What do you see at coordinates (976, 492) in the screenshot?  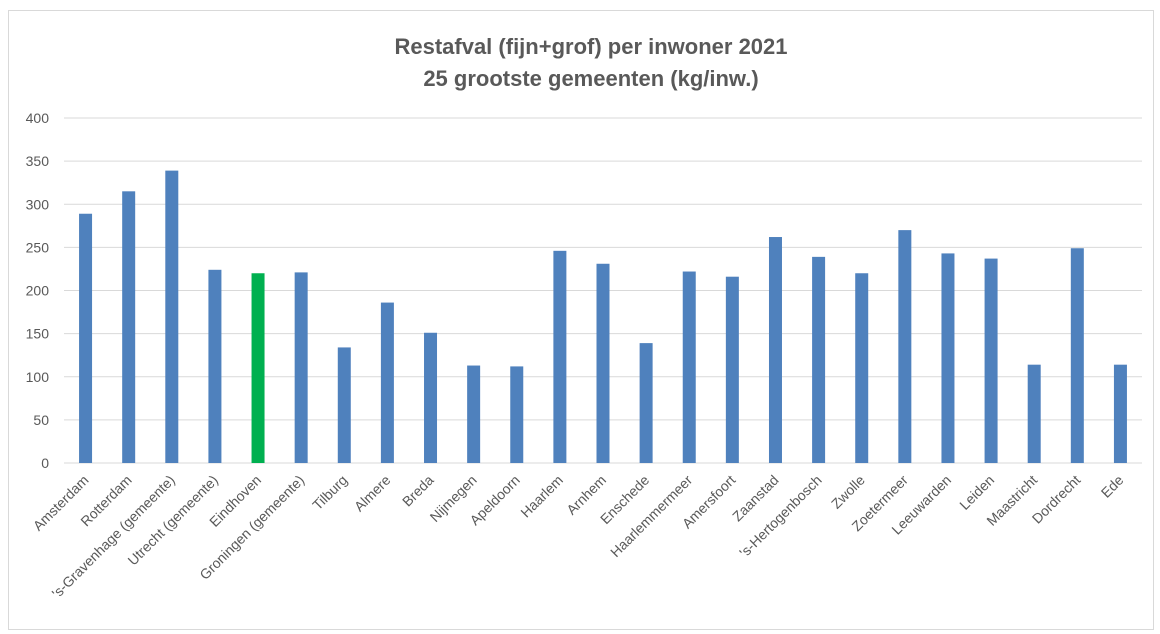 I see `x-tick-label: Leiden` at bounding box center [976, 492].